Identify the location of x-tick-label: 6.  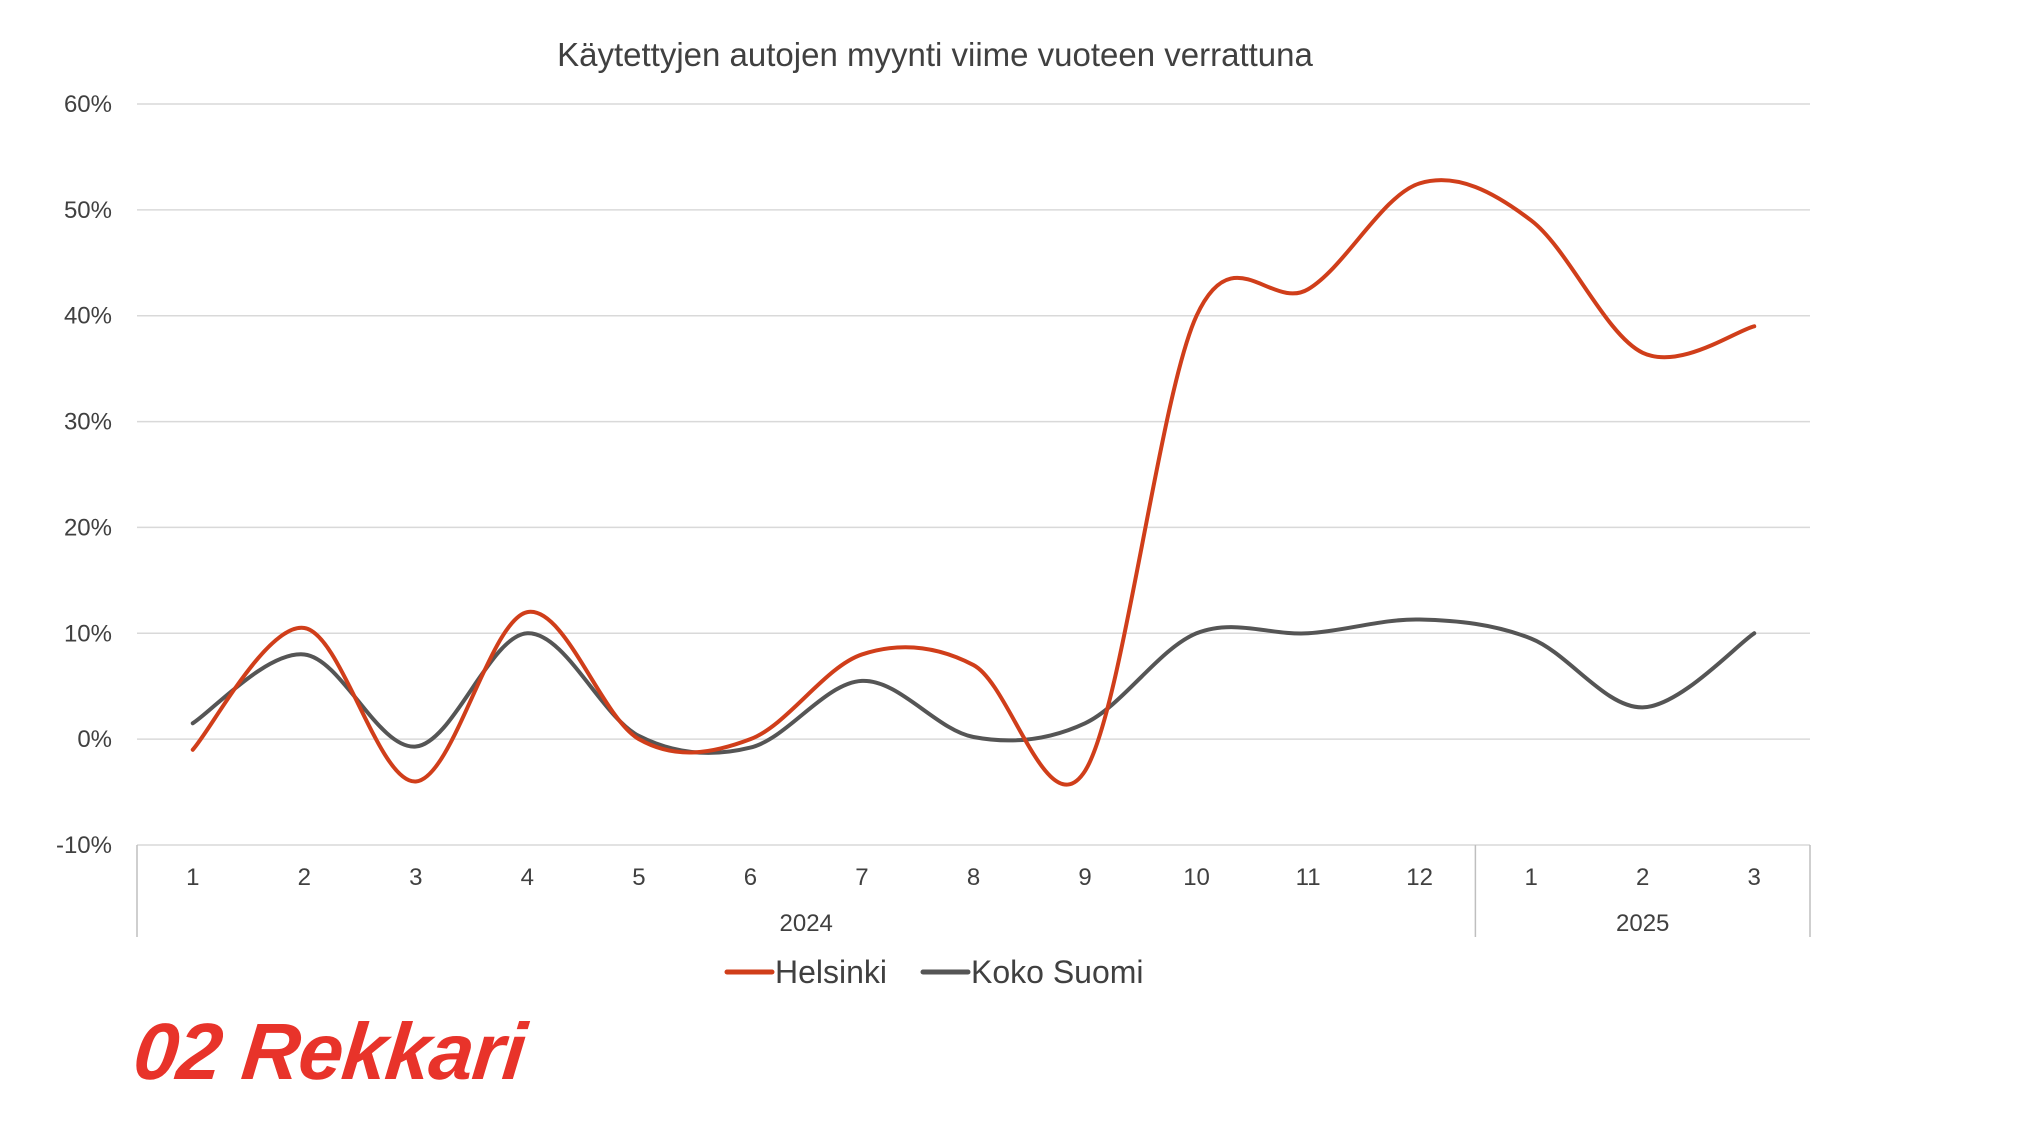
(750, 877).